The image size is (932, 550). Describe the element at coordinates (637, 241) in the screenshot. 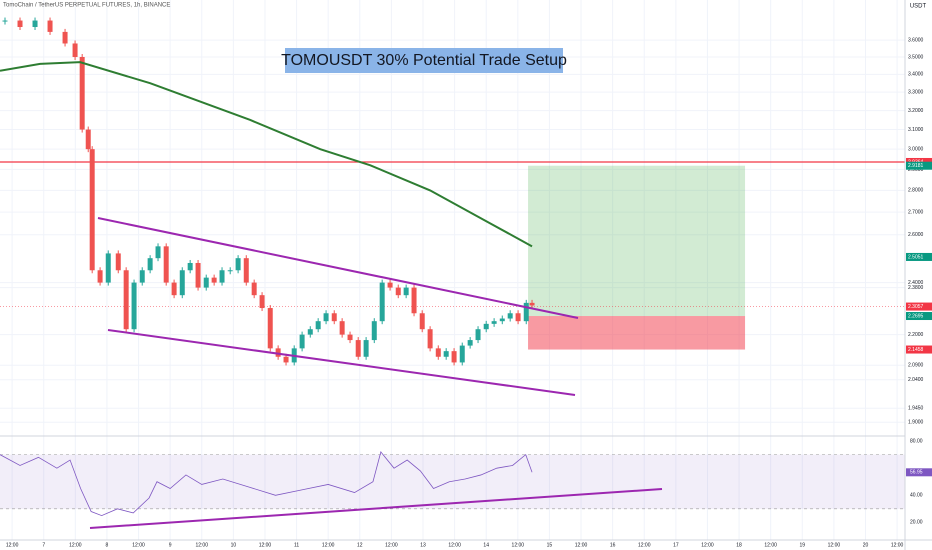

I see `target-zone` at that location.